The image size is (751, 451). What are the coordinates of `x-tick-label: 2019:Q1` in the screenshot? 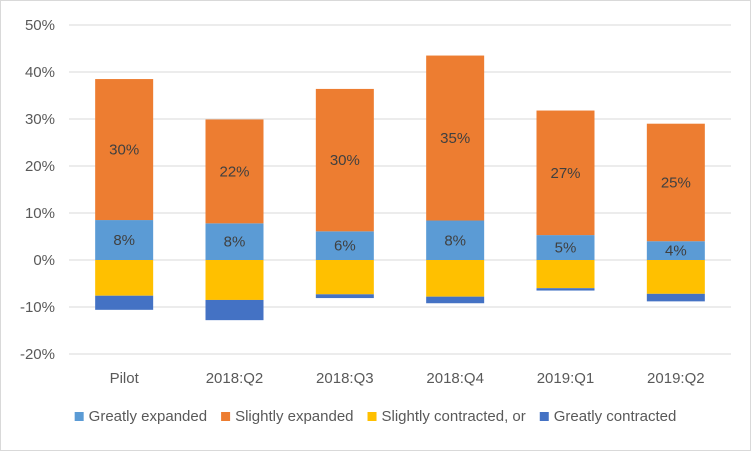 It's located at (566, 378).